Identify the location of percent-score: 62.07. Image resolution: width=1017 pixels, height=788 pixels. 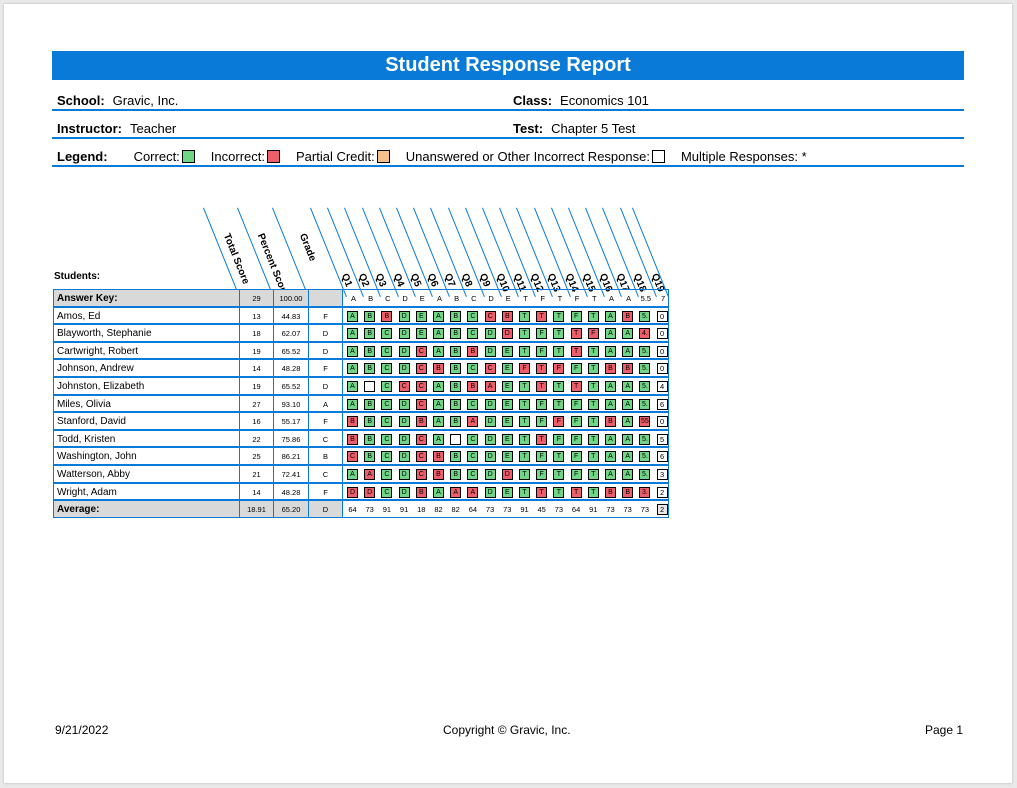
(291, 333).